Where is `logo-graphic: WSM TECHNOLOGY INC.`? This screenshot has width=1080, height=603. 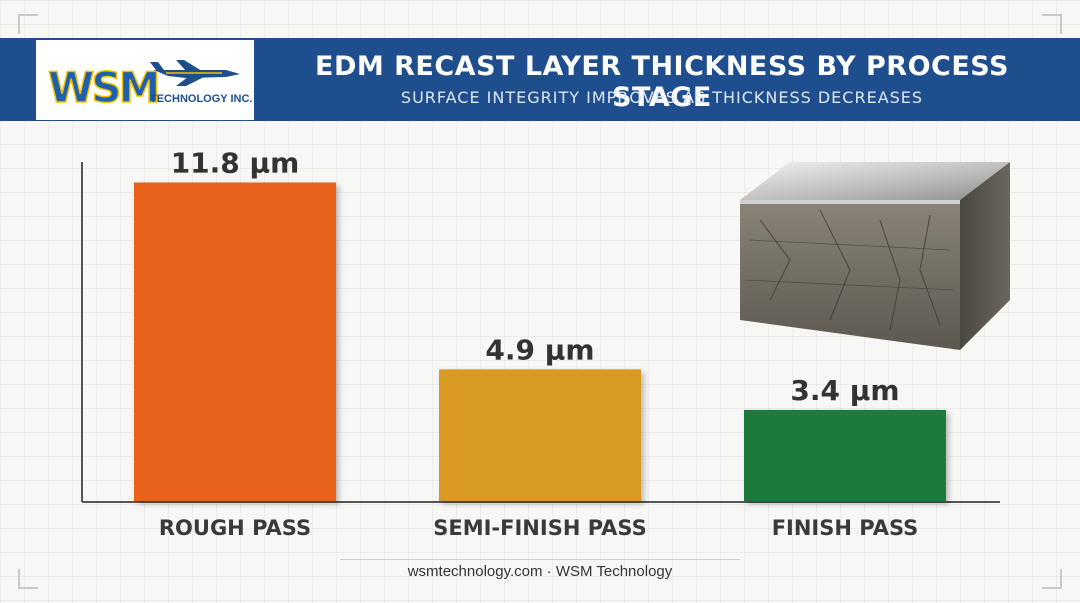 logo-graphic: WSM TECHNOLOGY INC. is located at coordinates (149, 86).